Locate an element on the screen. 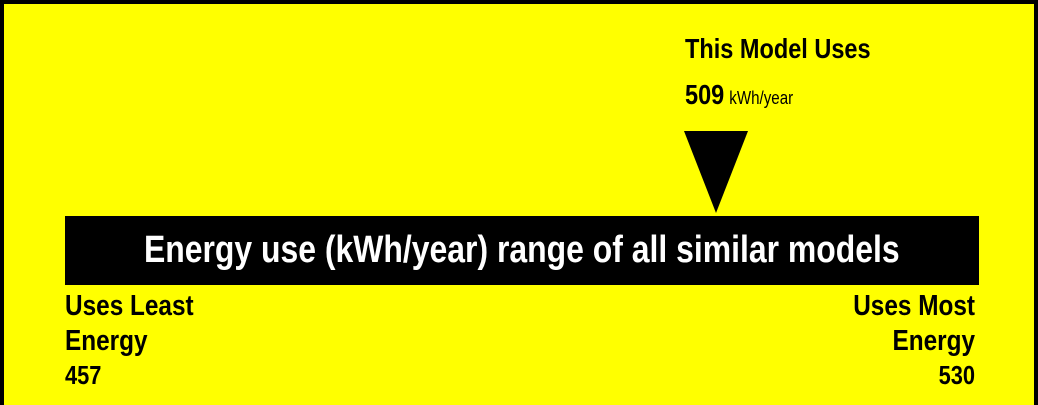  down-triangle-icon is located at coordinates (716, 172).